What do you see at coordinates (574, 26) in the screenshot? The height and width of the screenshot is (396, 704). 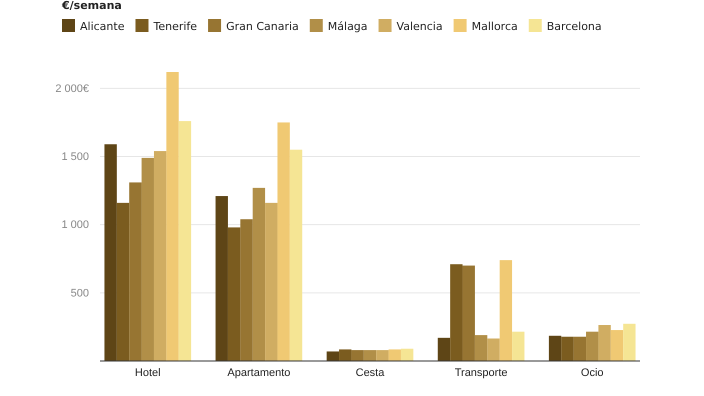 I see `legend-label: Barcelona` at bounding box center [574, 26].